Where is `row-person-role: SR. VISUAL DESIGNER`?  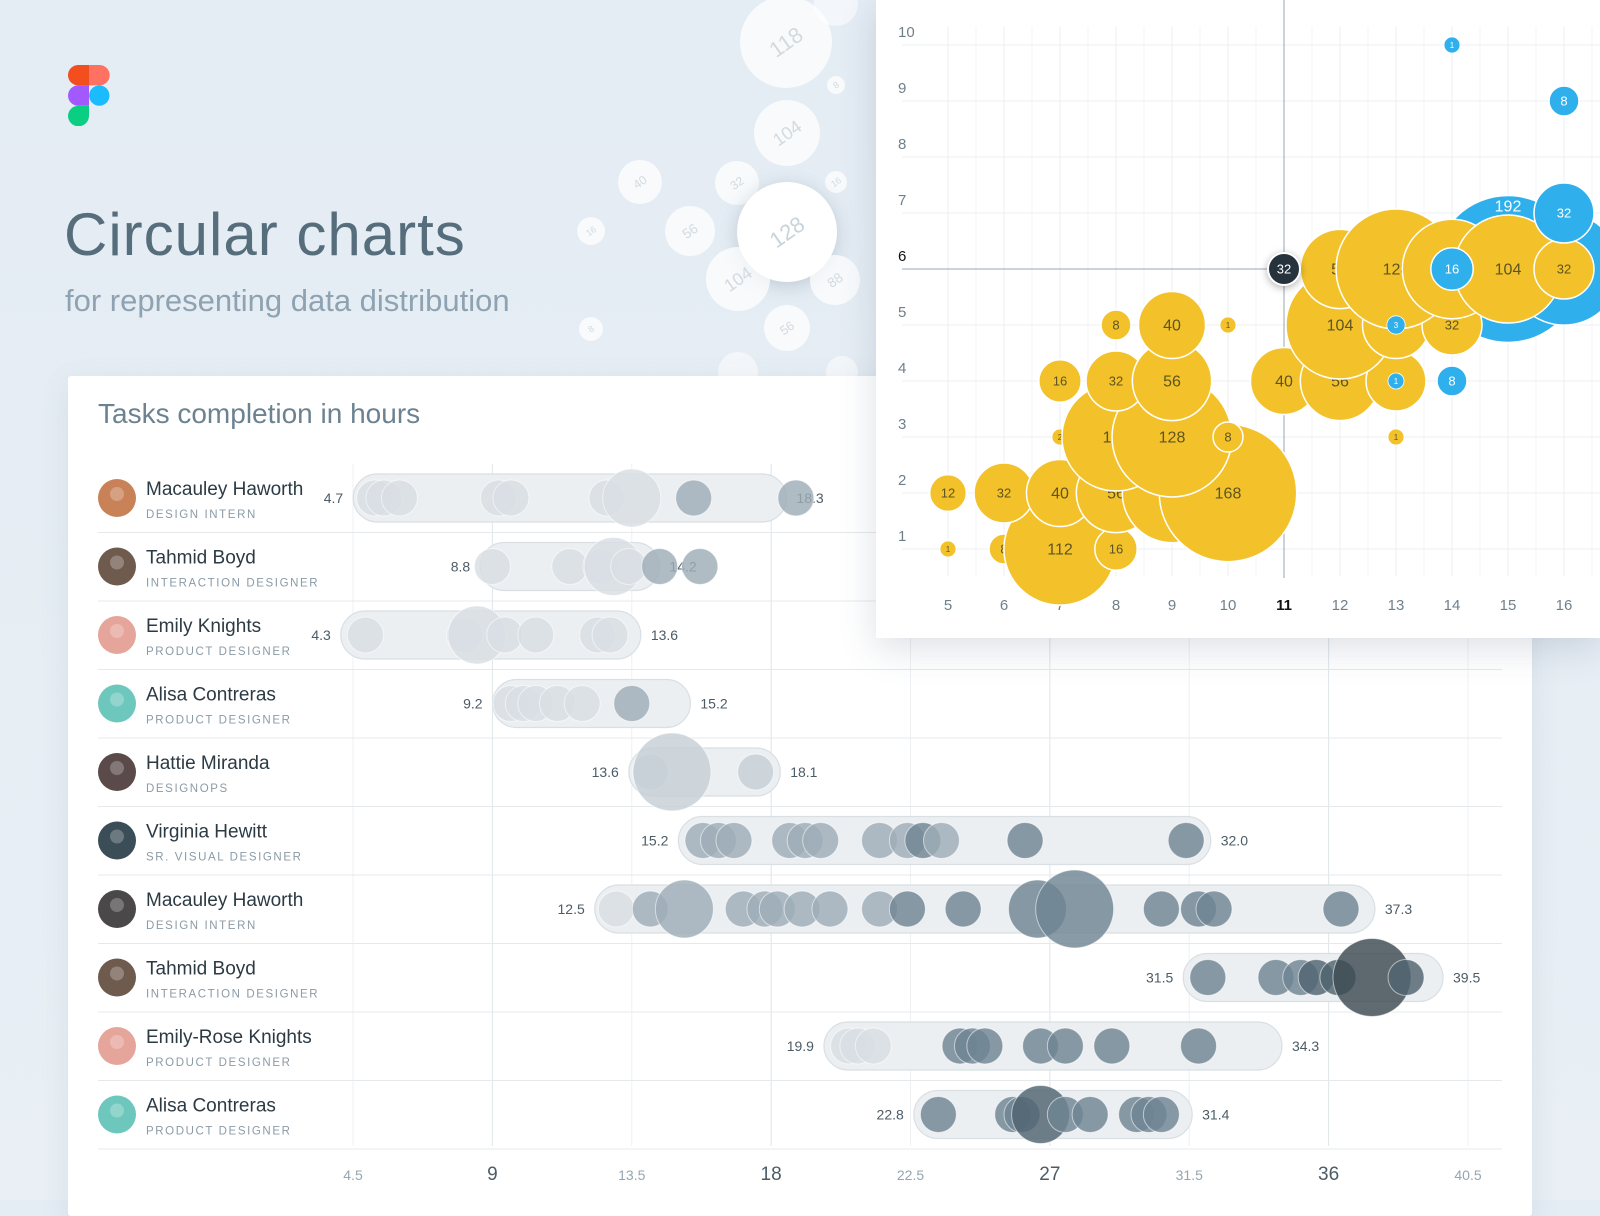 row-person-role: SR. VISUAL DESIGNER is located at coordinates (224, 858).